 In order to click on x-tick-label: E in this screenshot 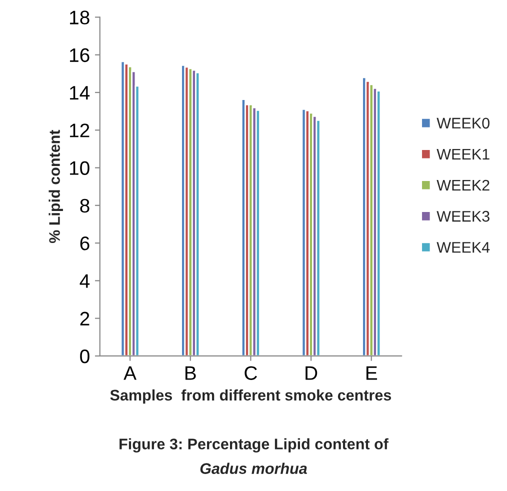, I will do `click(372, 373)`.